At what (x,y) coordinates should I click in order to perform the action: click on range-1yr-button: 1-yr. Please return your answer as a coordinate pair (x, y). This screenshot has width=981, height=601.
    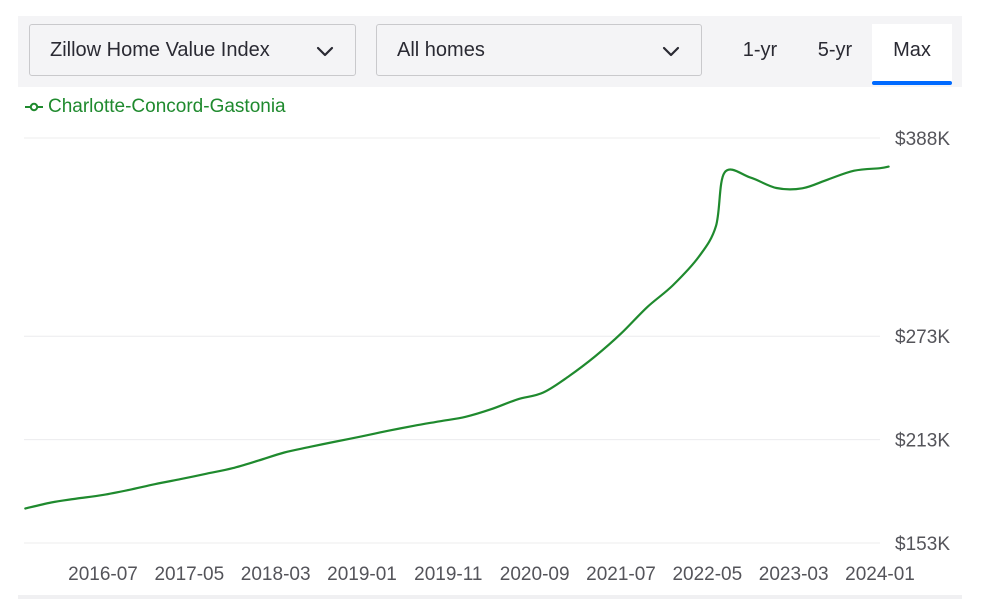
    Looking at the image, I should click on (760, 53).